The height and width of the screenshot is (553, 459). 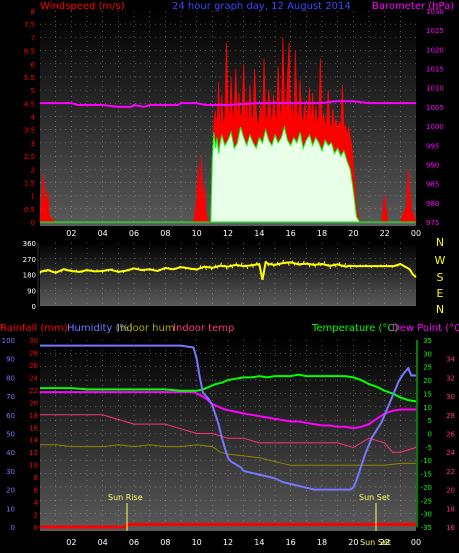 What do you see at coordinates (435, 108) in the screenshot?
I see `barometer-tick-label: 1005` at bounding box center [435, 108].